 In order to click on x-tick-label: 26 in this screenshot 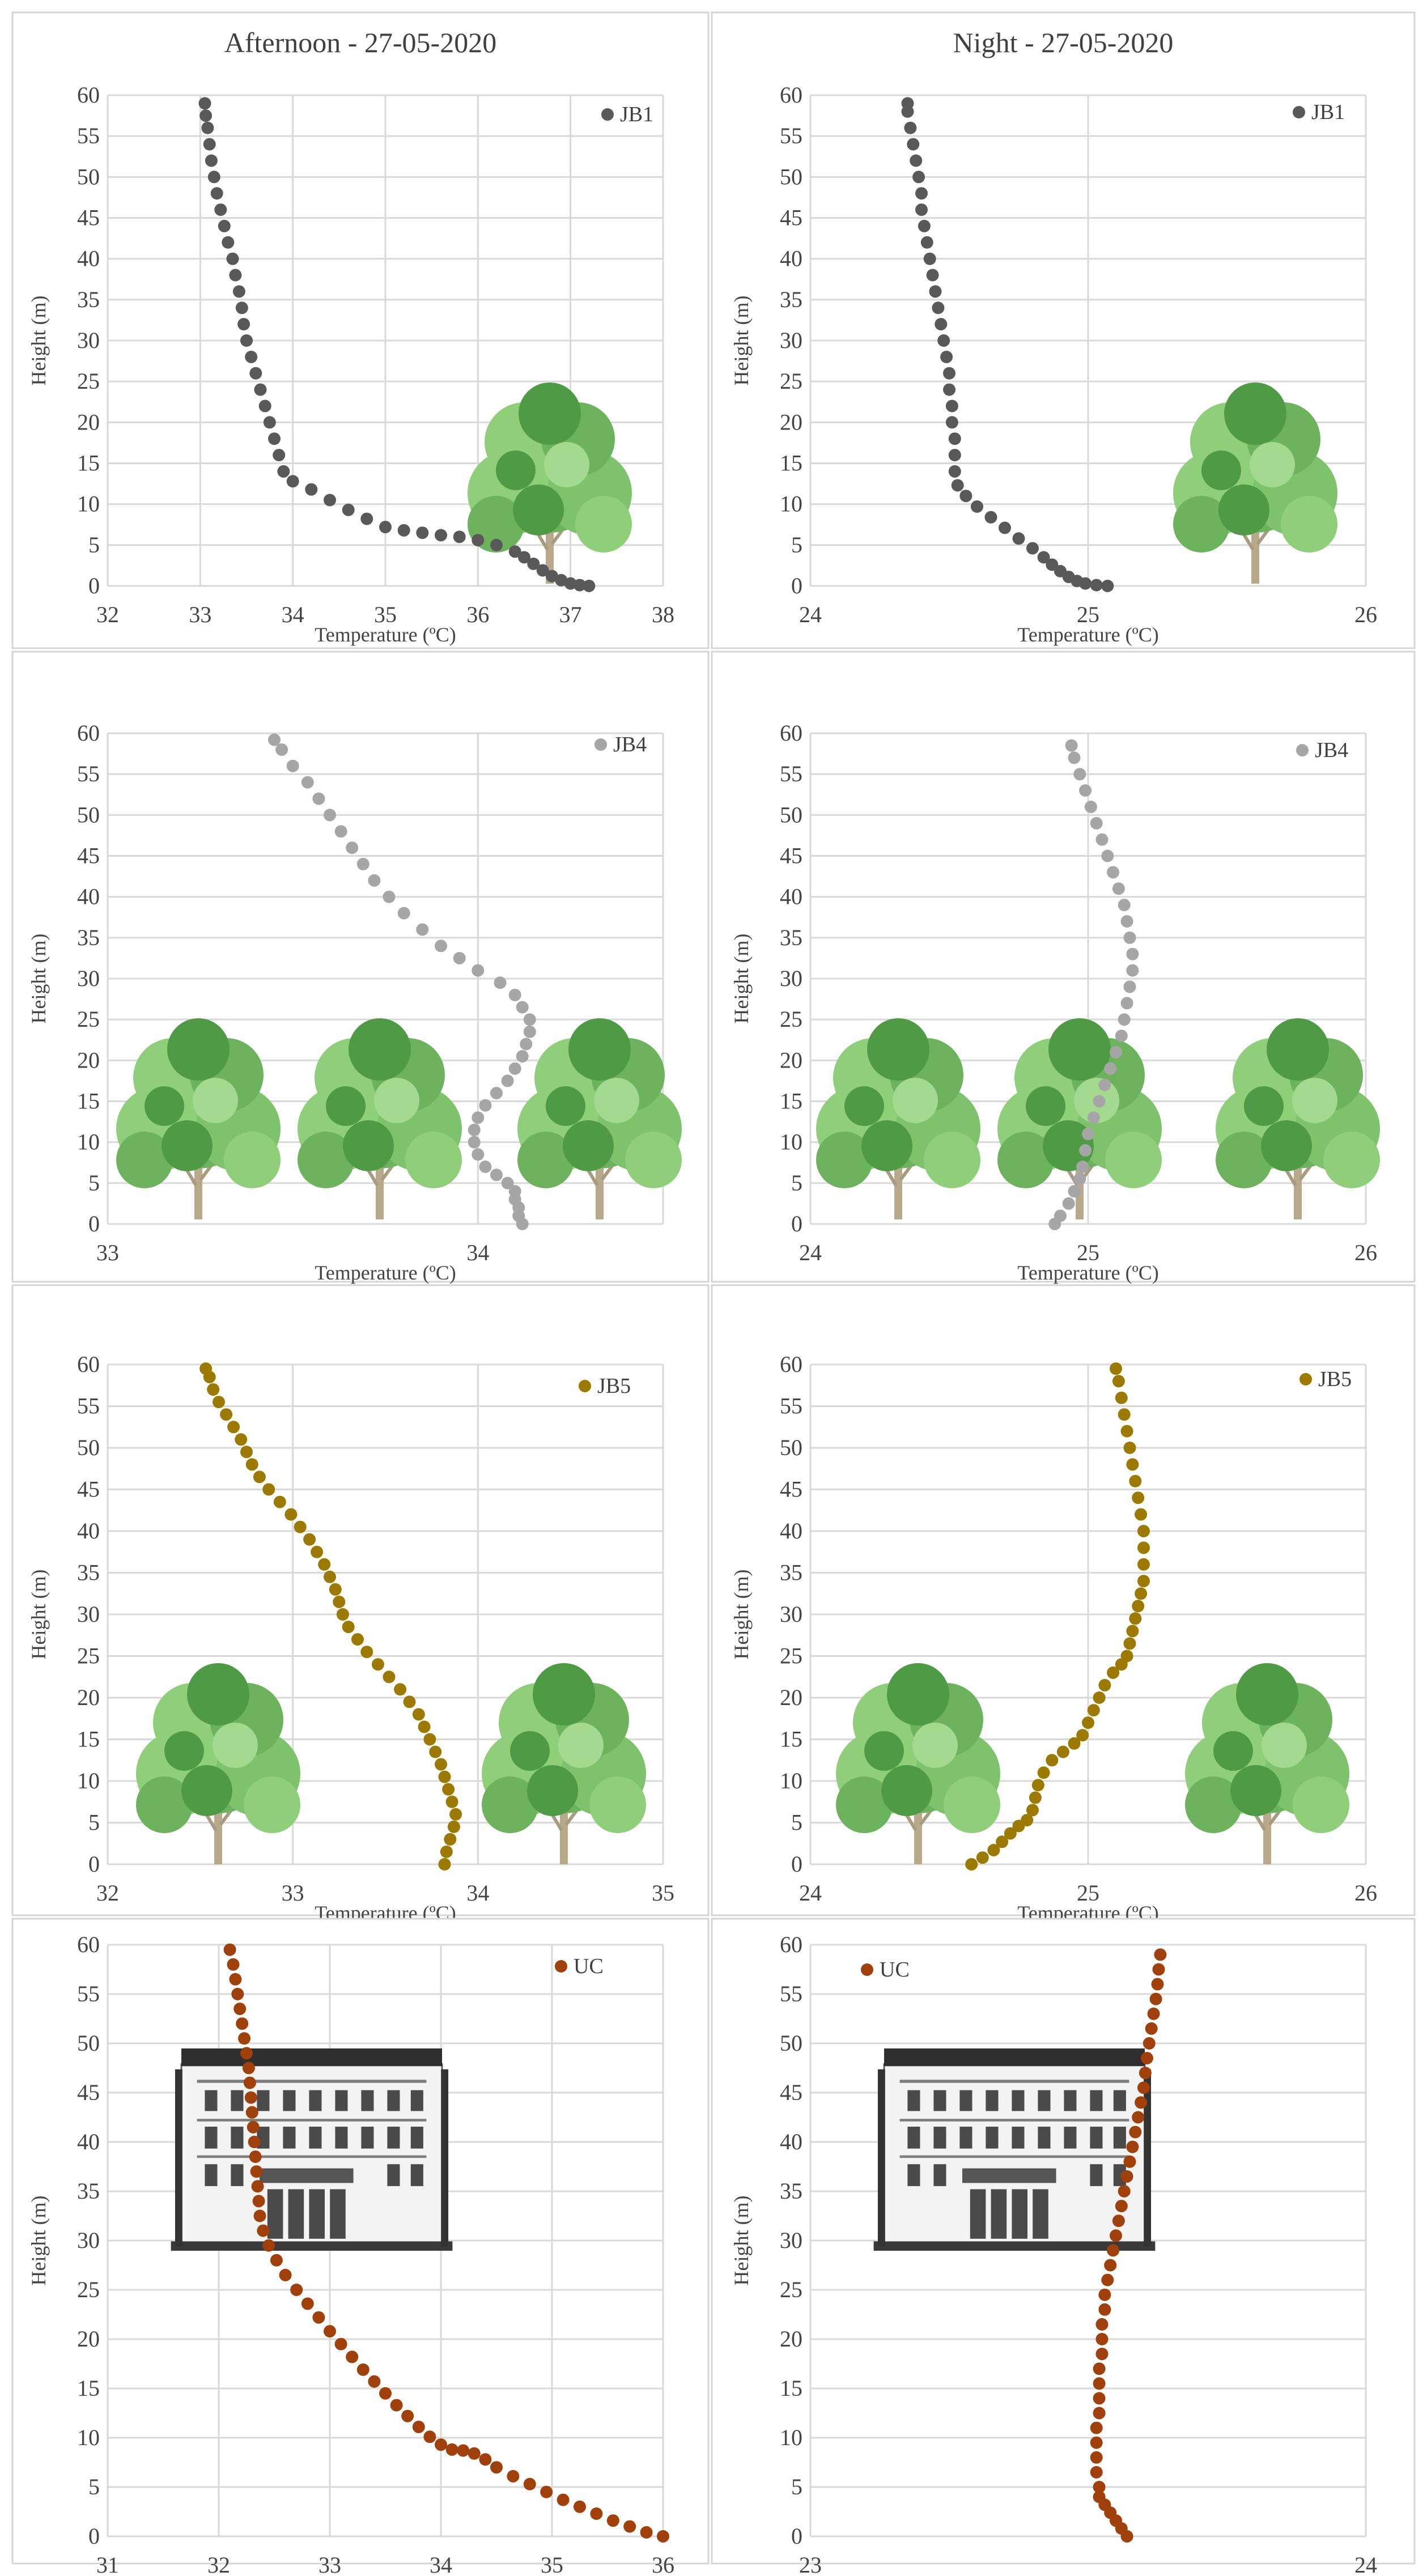, I will do `click(1365, 1252)`.